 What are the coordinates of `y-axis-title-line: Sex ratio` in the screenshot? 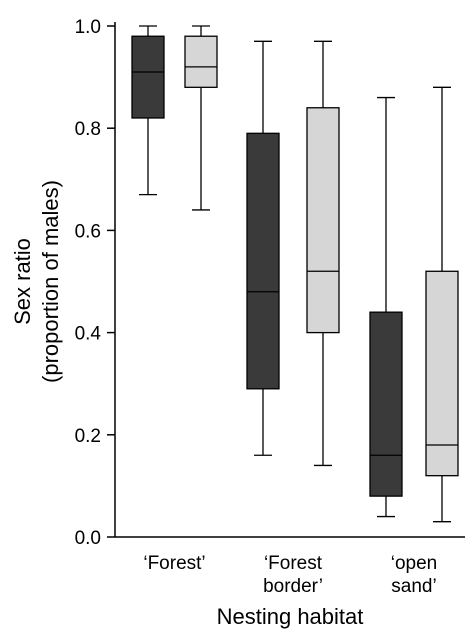 It's located at (22, 281).